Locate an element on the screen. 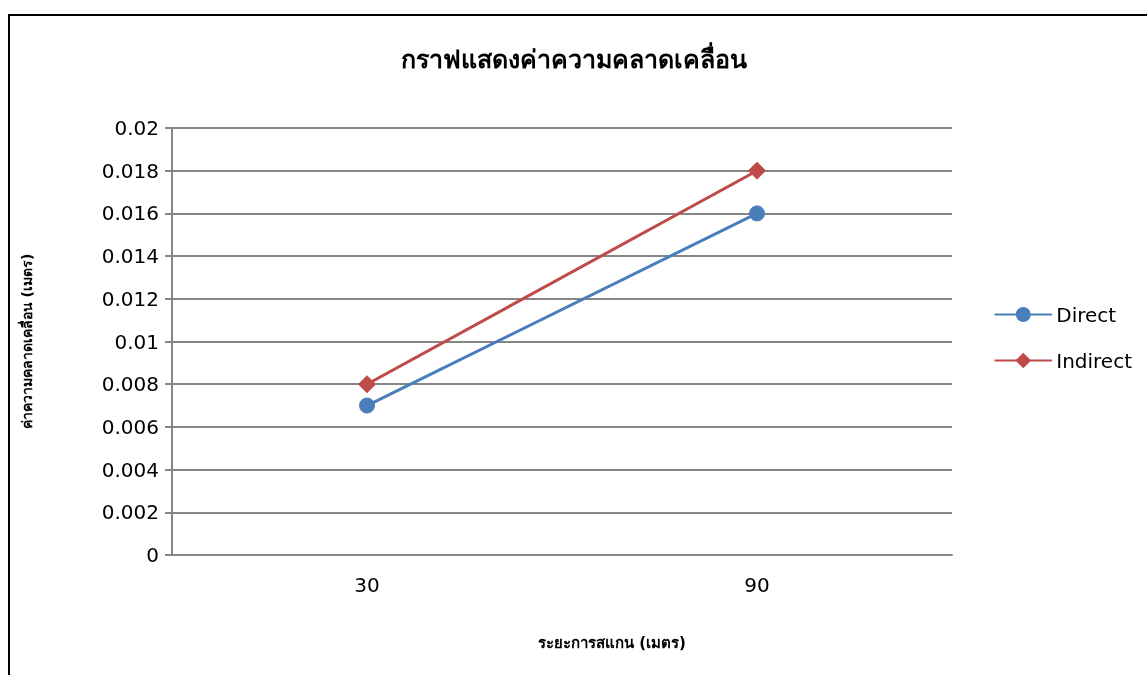  y-tick-label: 0 is located at coordinates (152, 555).